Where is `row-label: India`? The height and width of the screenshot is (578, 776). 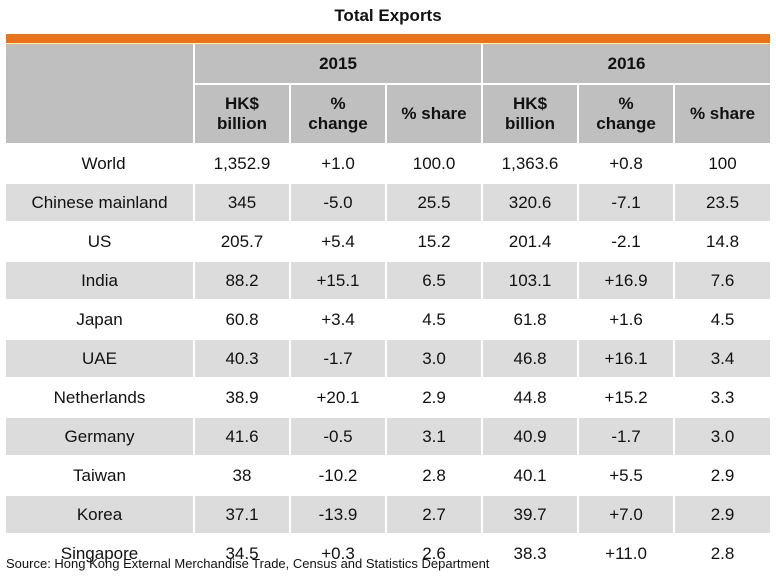 row-label: India is located at coordinates (100, 281).